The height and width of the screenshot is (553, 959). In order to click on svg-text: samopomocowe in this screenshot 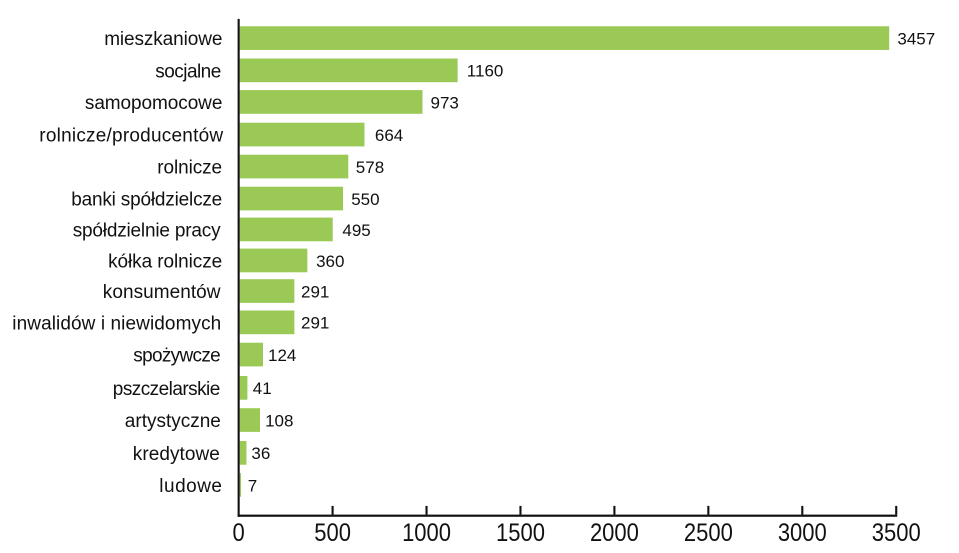, I will do `click(154, 103)`.